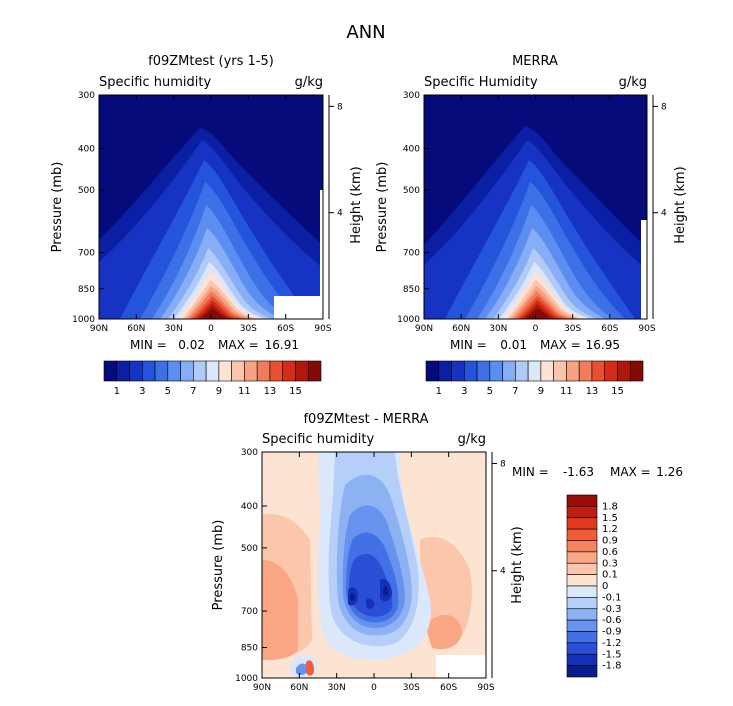  What do you see at coordinates (309, 82) in the screenshot?
I see `panel-model-subtitle-right: g/kg` at bounding box center [309, 82].